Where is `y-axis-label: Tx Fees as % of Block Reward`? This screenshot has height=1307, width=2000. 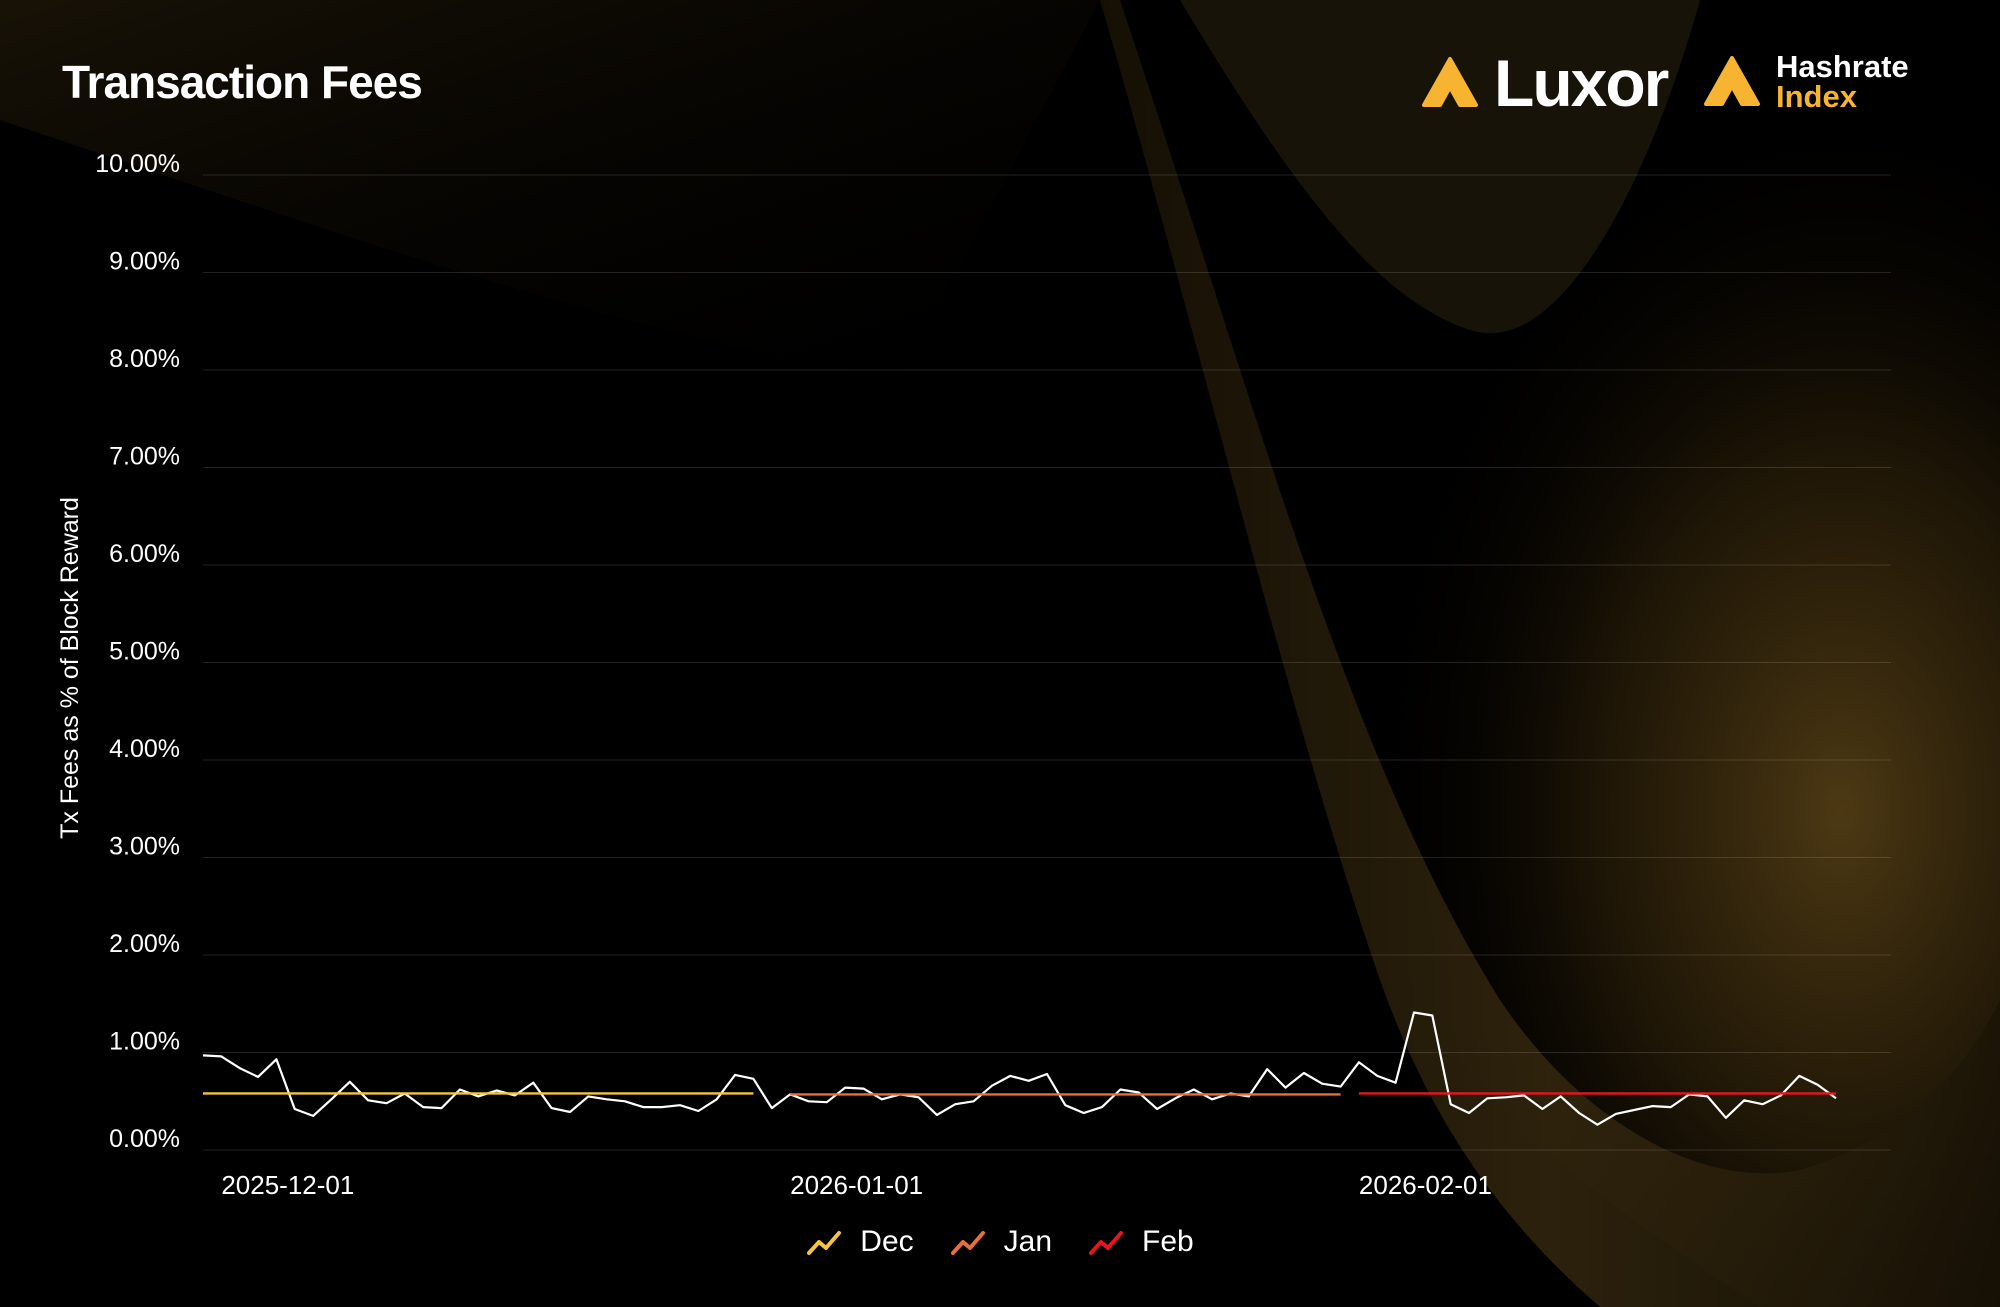 y-axis-label: Tx Fees as % of Block Reward is located at coordinates (70, 668).